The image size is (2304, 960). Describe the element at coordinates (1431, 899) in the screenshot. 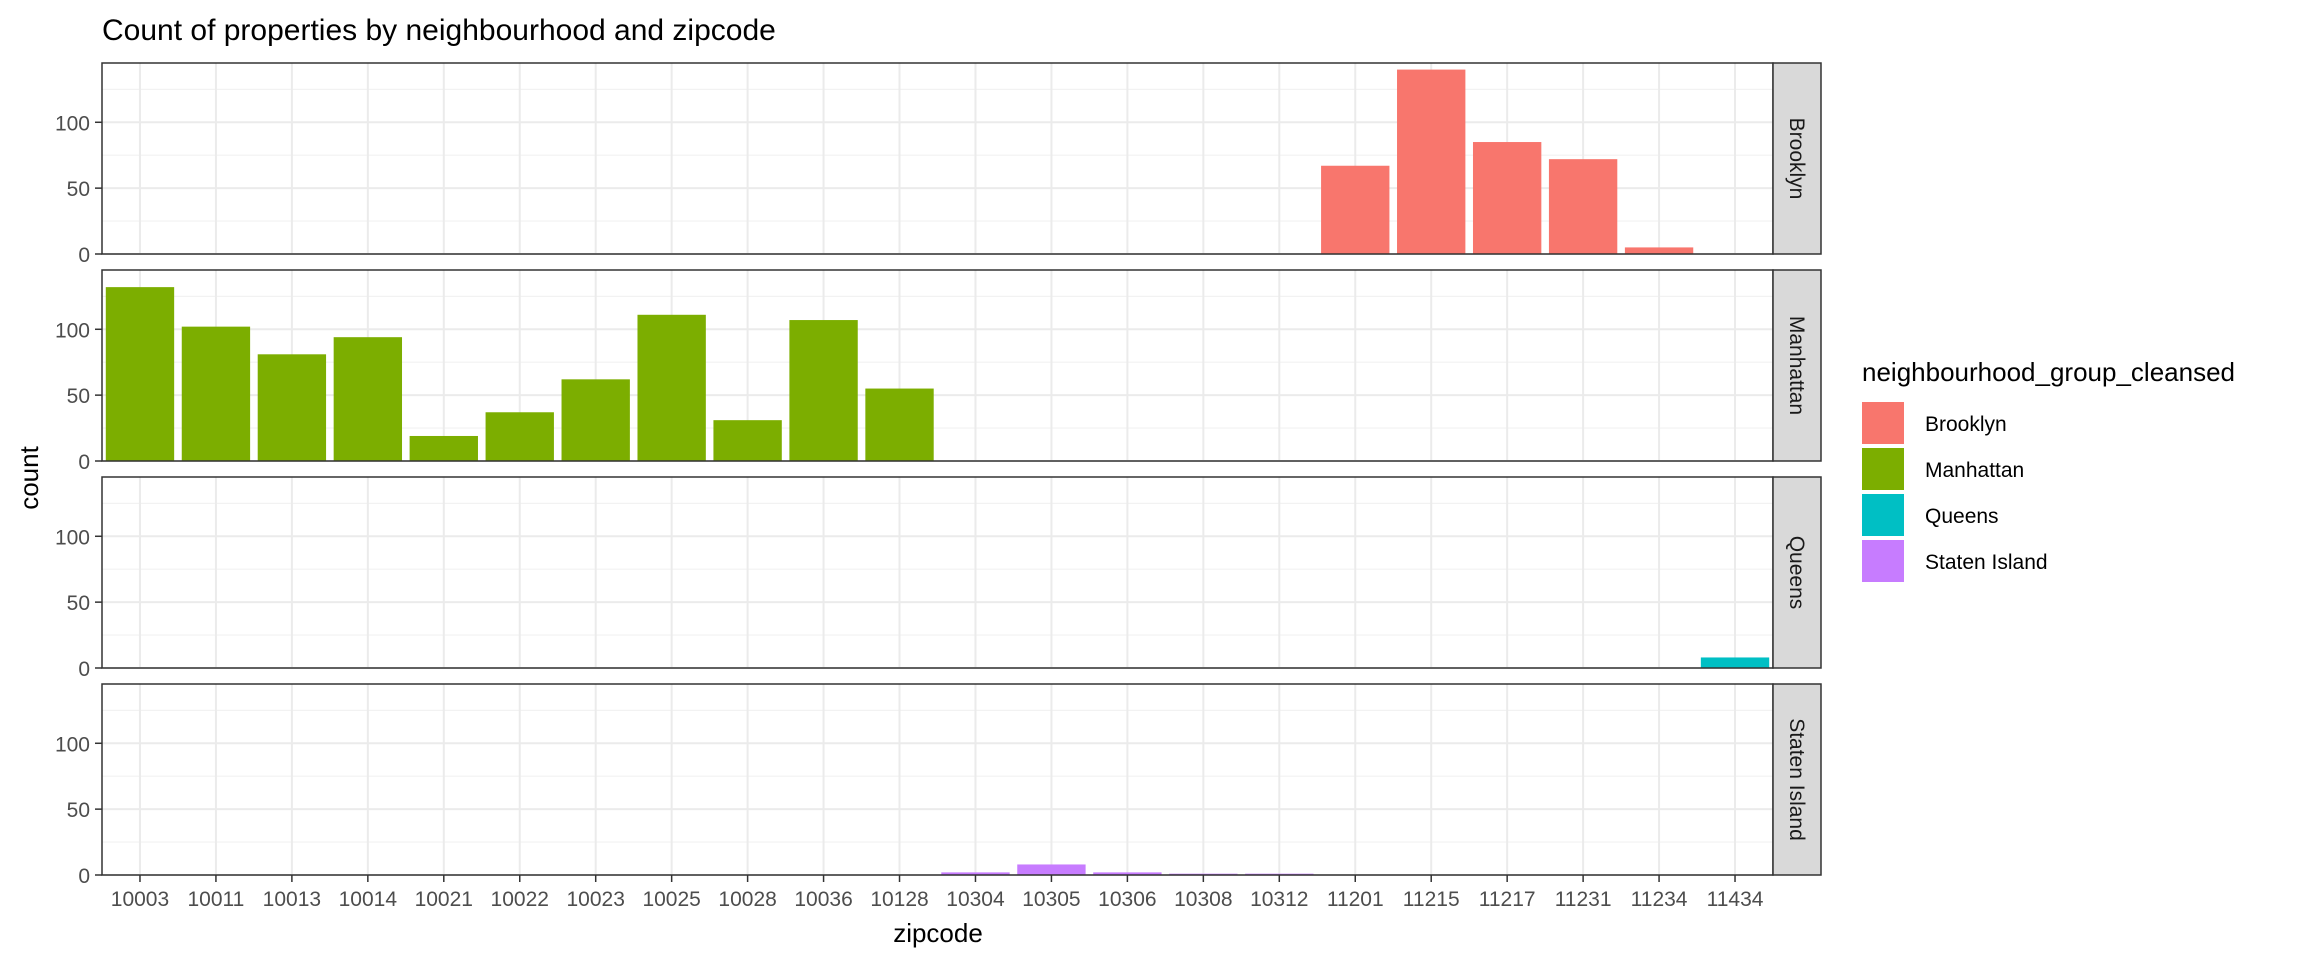

I see `x-tick-label: 11215` at that location.